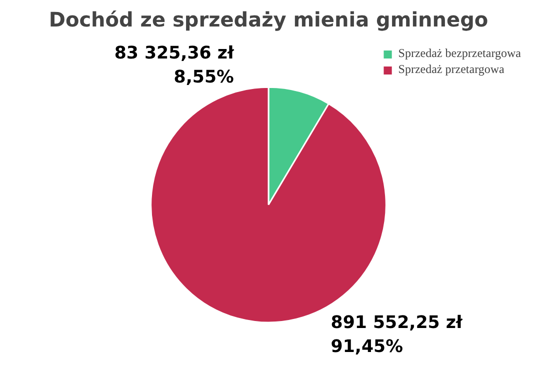 This screenshot has height=370, width=538. I want to click on legend-label: Sprzedaż bezprzetargowa, so click(459, 53).